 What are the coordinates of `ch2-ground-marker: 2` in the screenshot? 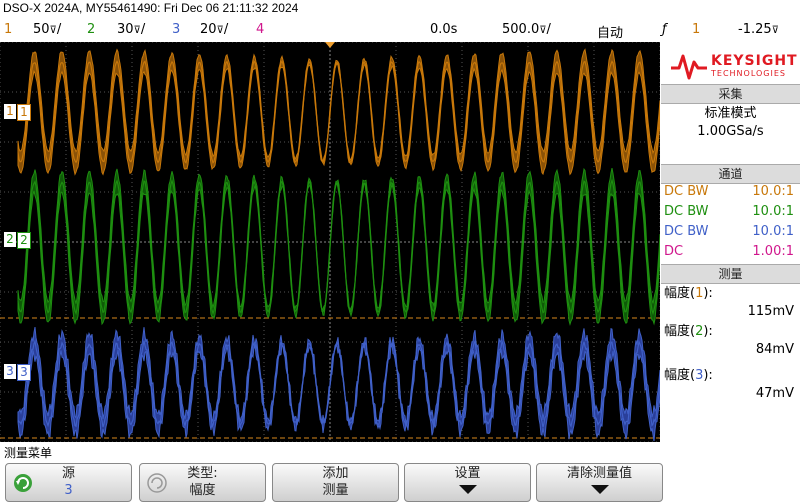 It's located at (10, 239).